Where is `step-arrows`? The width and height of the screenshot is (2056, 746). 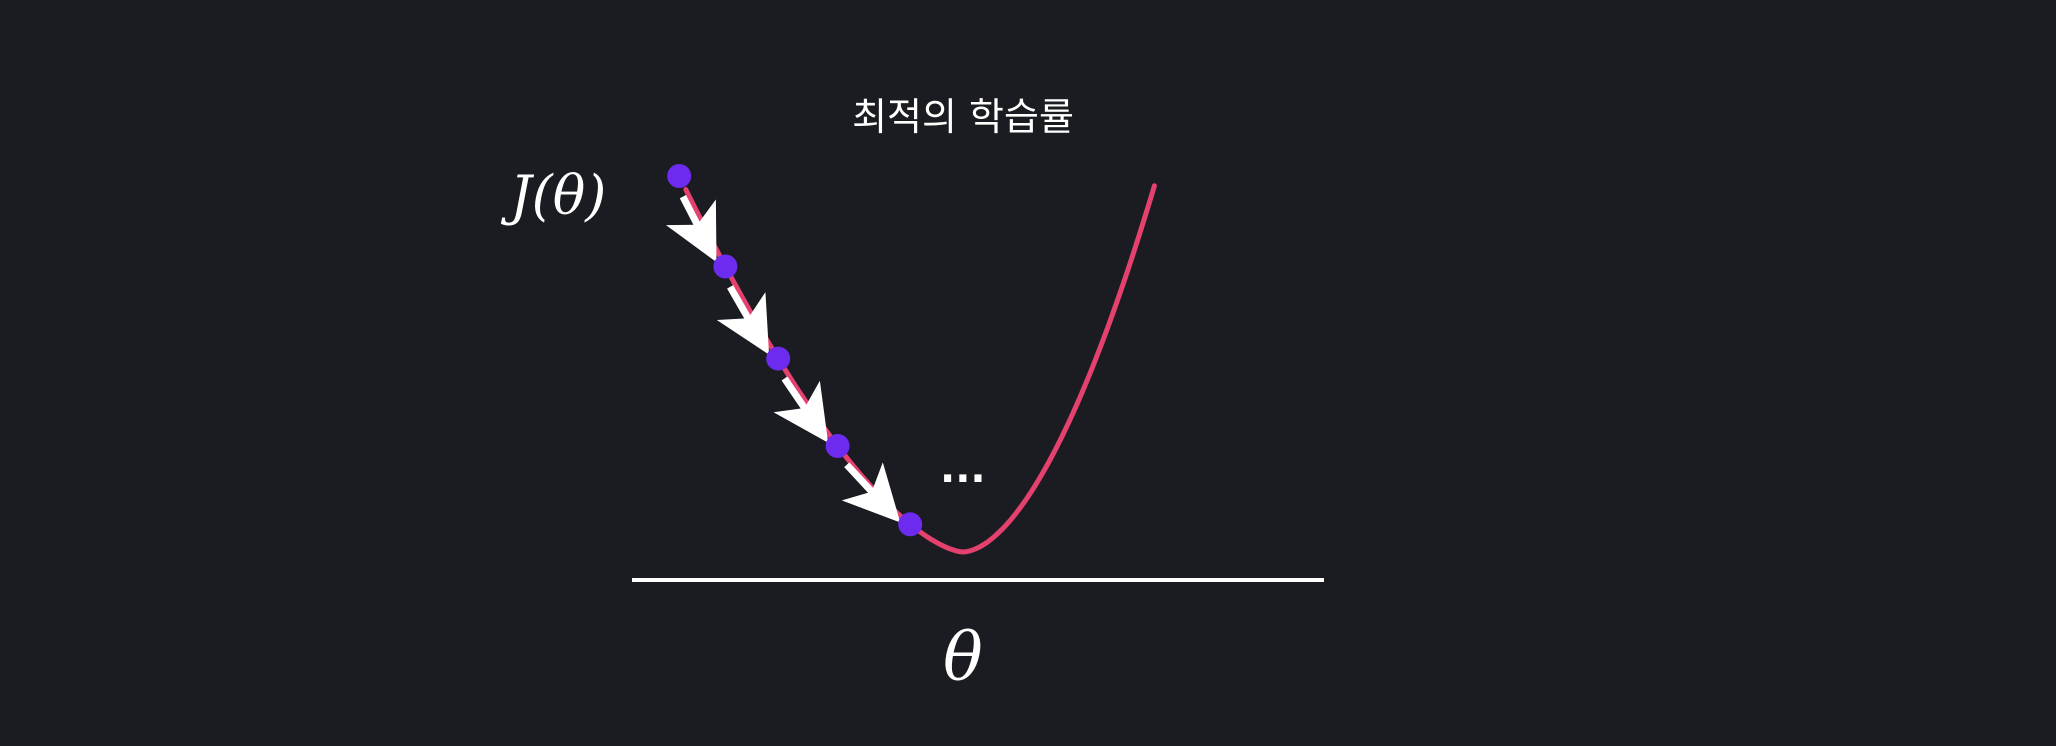 step-arrows is located at coordinates (783, 359).